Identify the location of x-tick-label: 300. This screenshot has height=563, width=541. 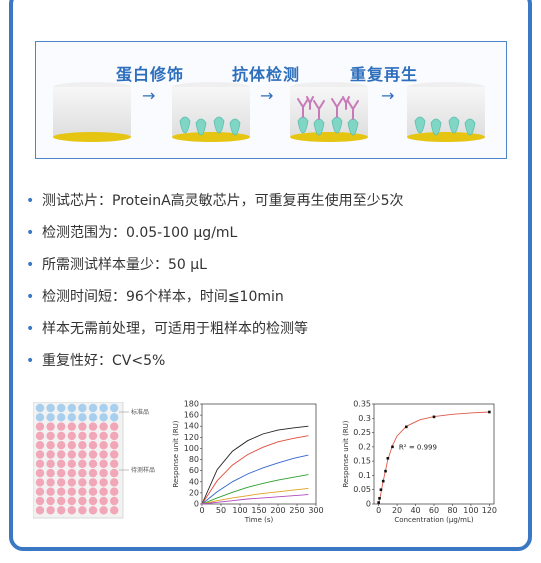
(315, 510).